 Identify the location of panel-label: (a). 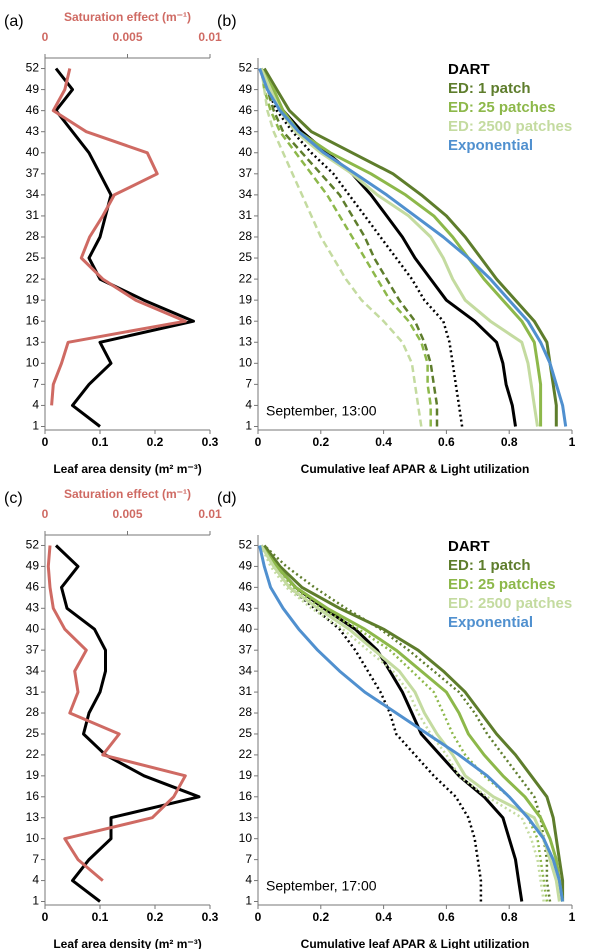
(14, 21).